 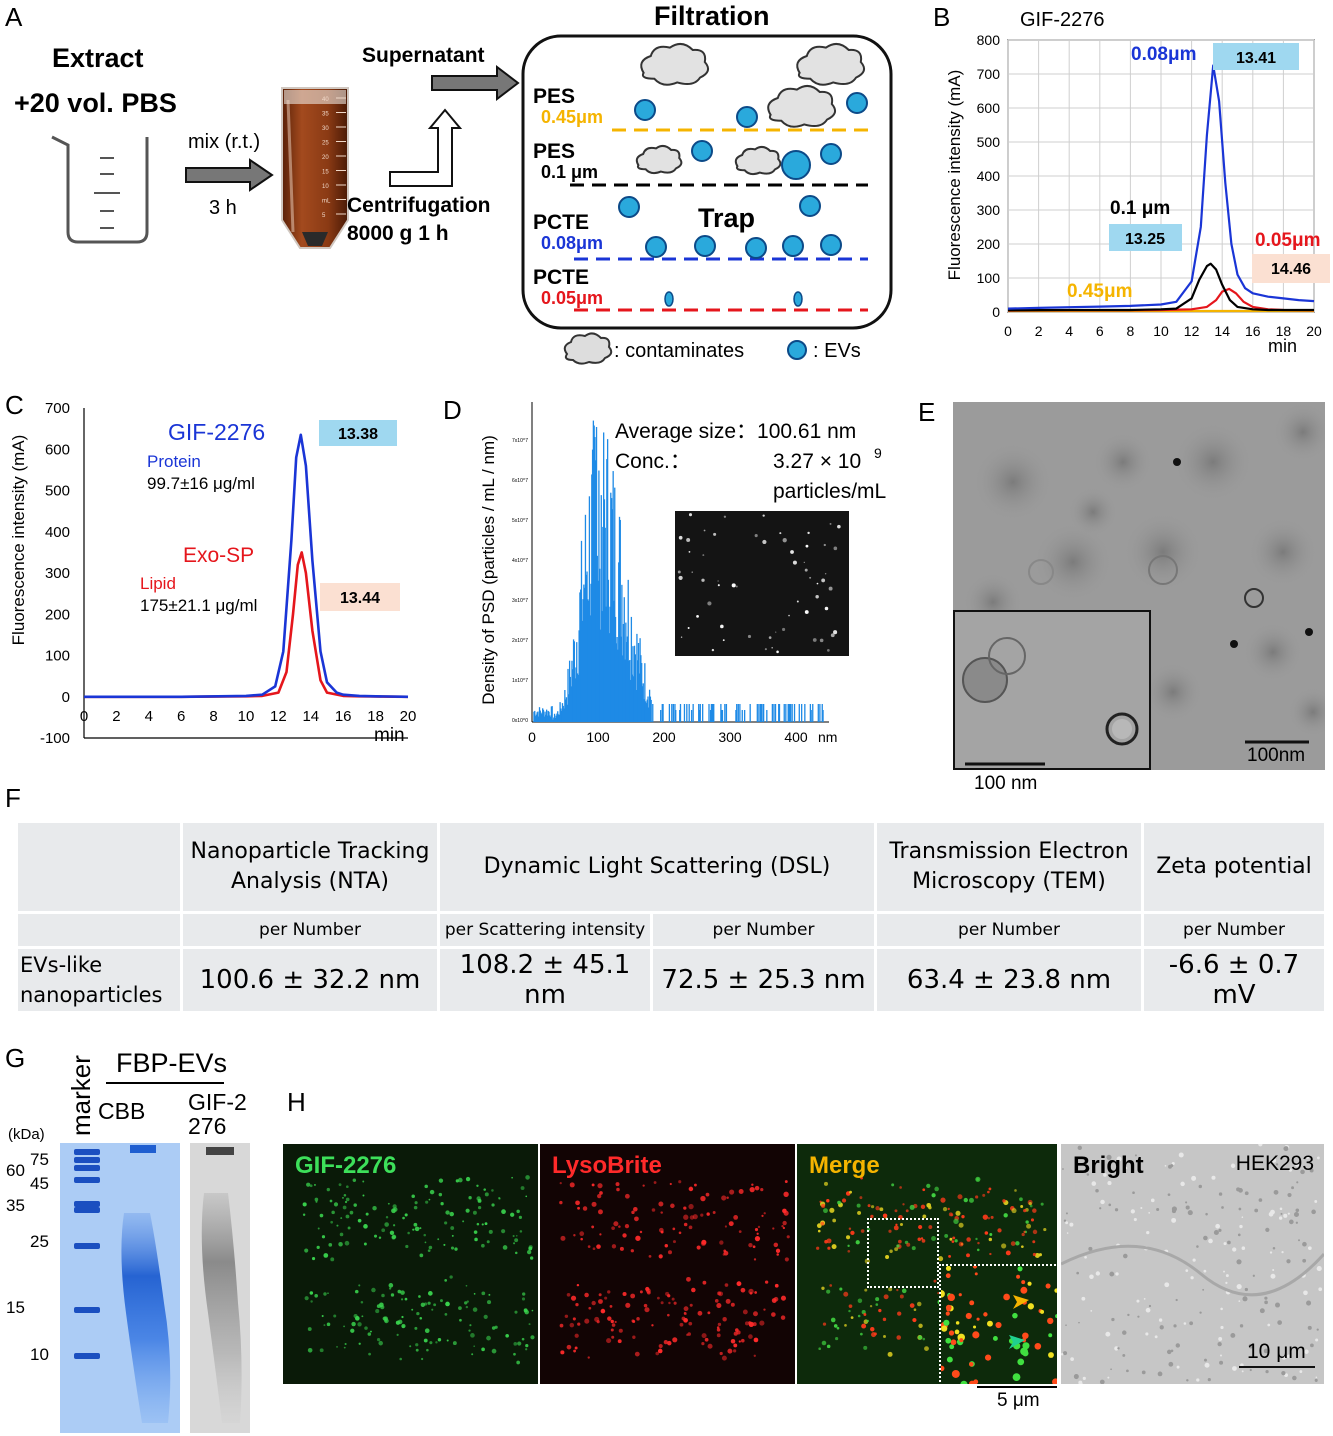 I want to click on membrane-name: PCTE, so click(x=561, y=222).